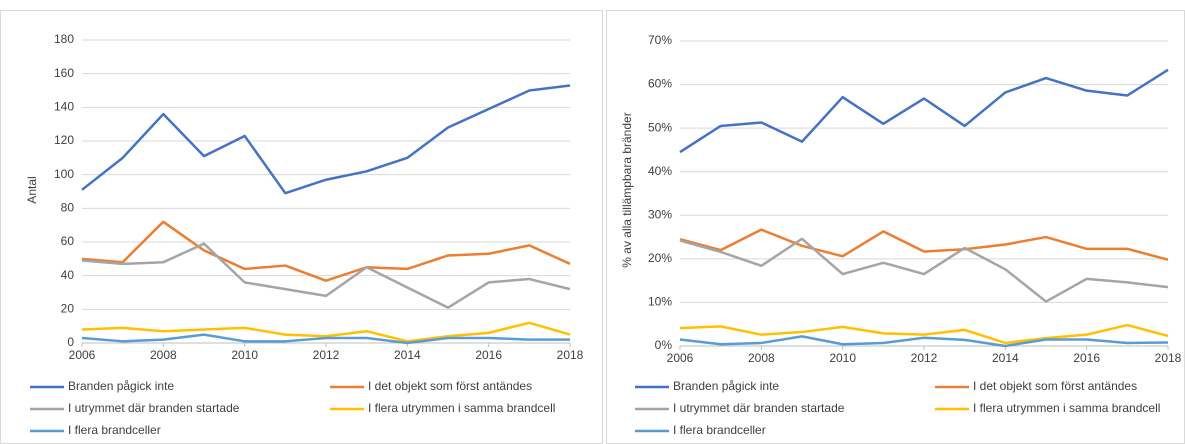 This screenshot has width=1185, height=444. What do you see at coordinates (660, 127) in the screenshot?
I see `y-tick-label: 50%` at bounding box center [660, 127].